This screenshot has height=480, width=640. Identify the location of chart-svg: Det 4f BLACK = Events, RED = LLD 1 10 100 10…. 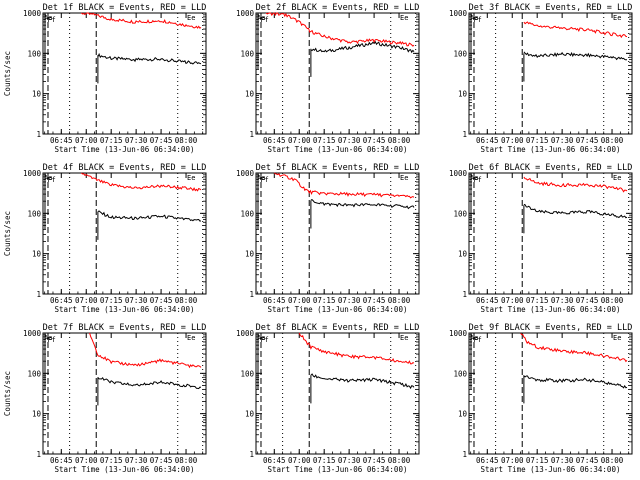
(105, 238).